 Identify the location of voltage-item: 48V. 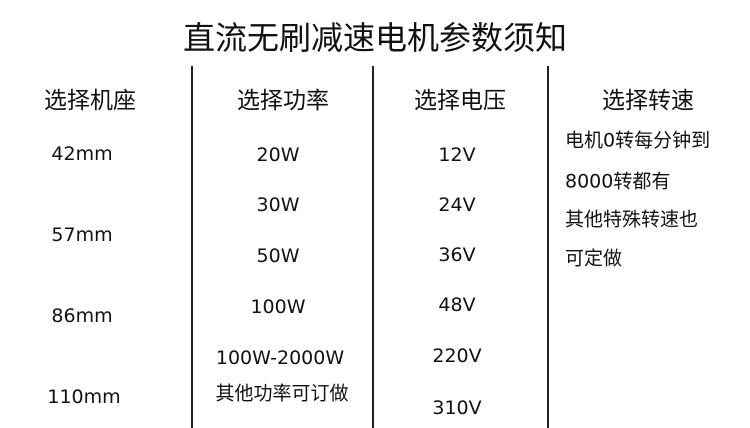
(457, 305).